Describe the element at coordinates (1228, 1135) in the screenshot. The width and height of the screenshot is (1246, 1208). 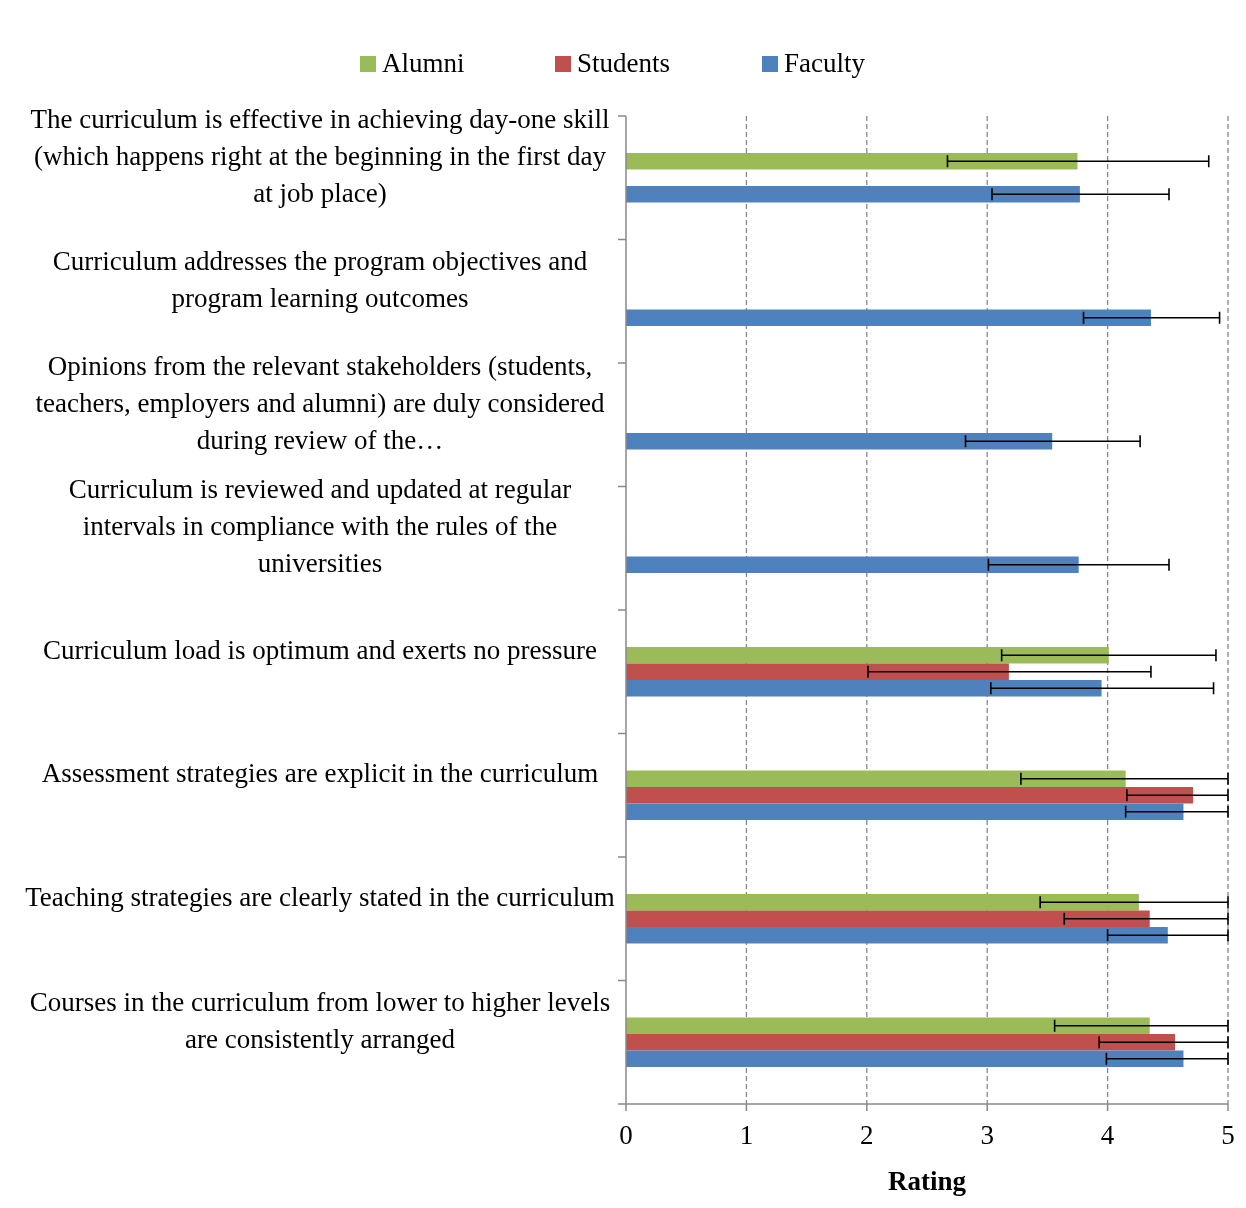
I see `x-tick-label: 5` at that location.